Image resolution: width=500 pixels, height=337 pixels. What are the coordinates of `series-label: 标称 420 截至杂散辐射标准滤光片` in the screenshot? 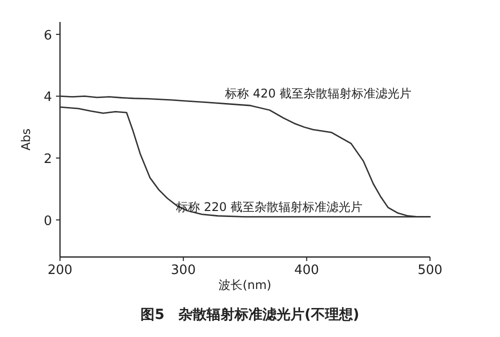 It's located at (318, 93).